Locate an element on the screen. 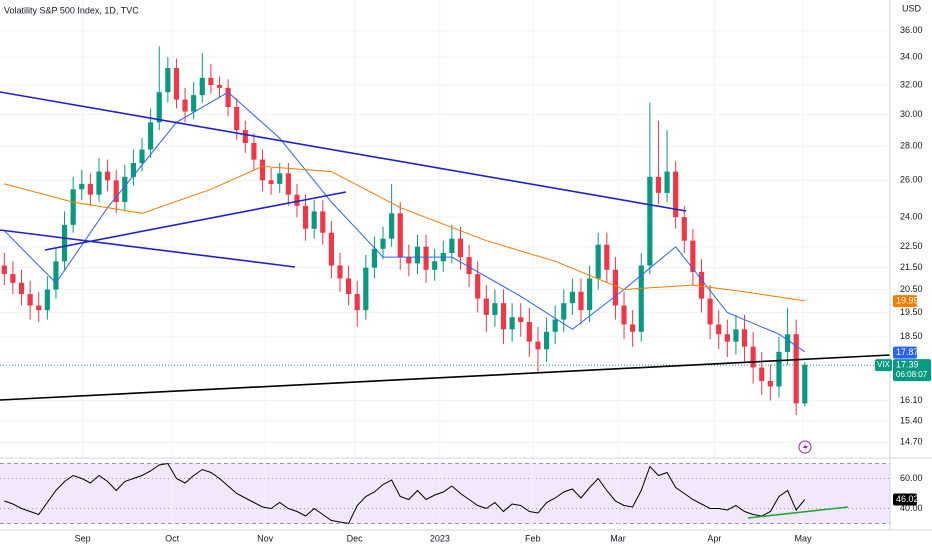 This screenshot has width=932, height=550. y-tick-label: 21.50 is located at coordinates (911, 267).